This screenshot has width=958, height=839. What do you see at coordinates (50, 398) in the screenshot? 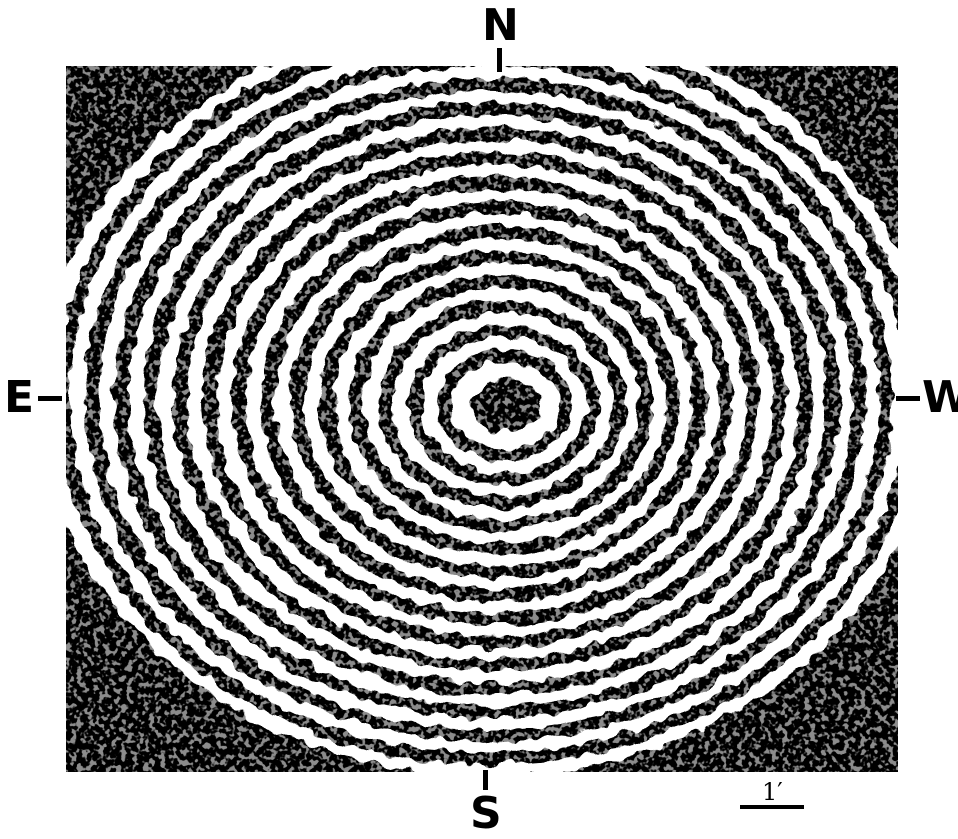
I see `east-tick` at bounding box center [50, 398].